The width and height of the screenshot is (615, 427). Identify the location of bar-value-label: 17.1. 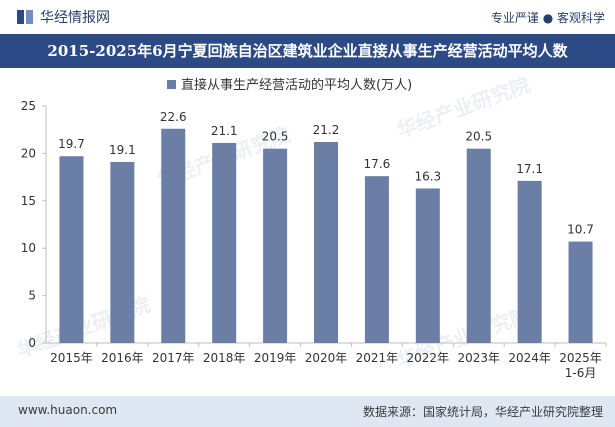
(529, 169).